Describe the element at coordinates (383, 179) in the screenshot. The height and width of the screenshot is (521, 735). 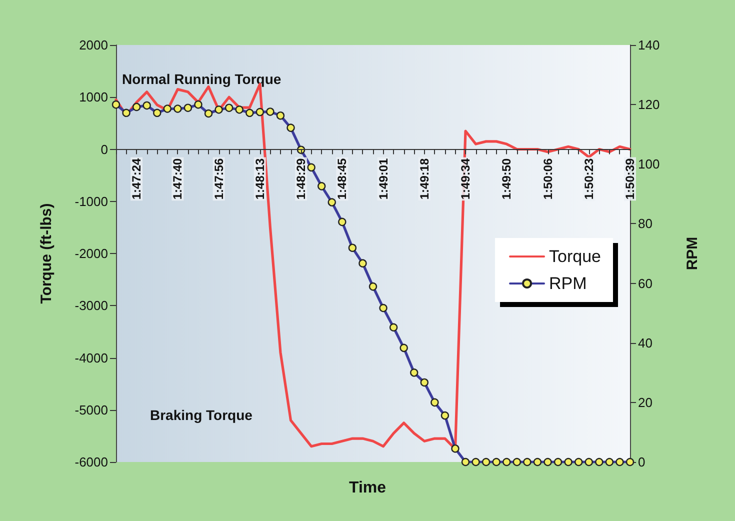
I see `x-tick-label: 1:49:01` at that location.